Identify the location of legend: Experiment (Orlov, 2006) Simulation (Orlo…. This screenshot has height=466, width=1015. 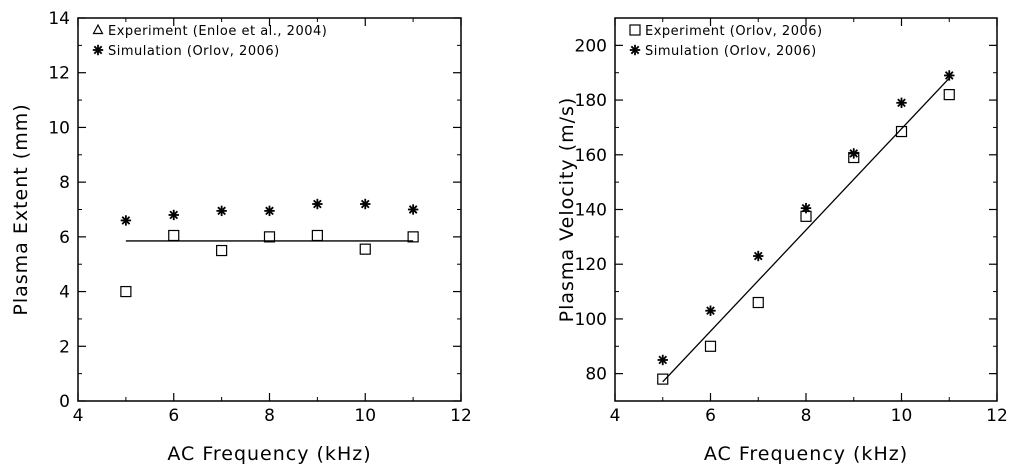
(726, 41).